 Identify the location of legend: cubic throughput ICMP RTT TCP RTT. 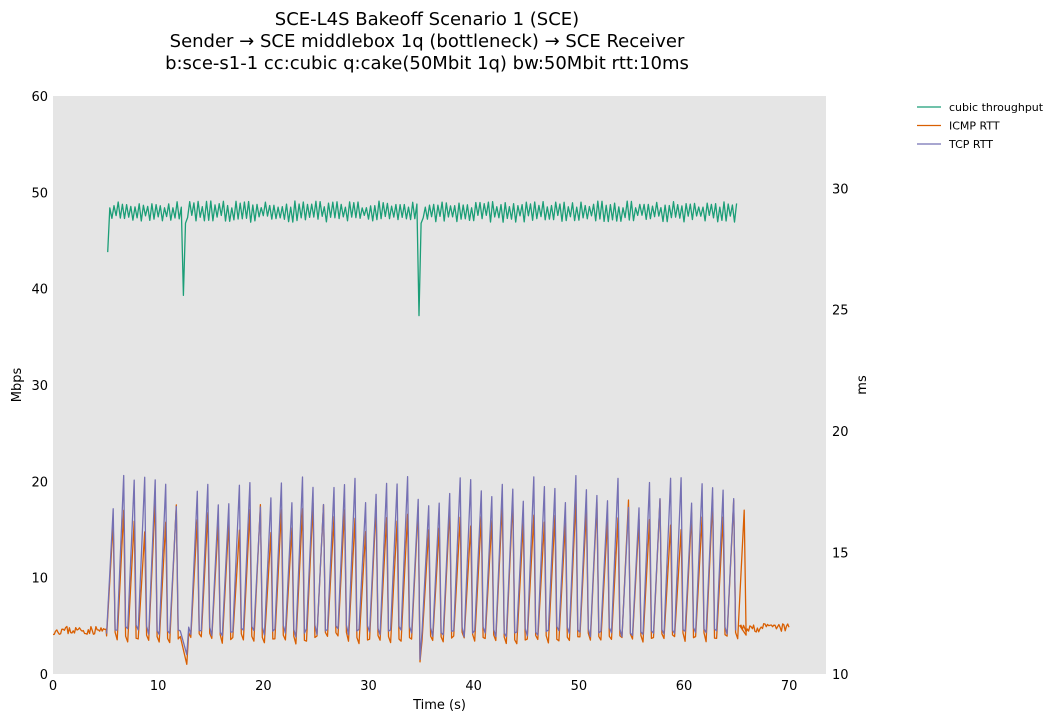
(980, 126).